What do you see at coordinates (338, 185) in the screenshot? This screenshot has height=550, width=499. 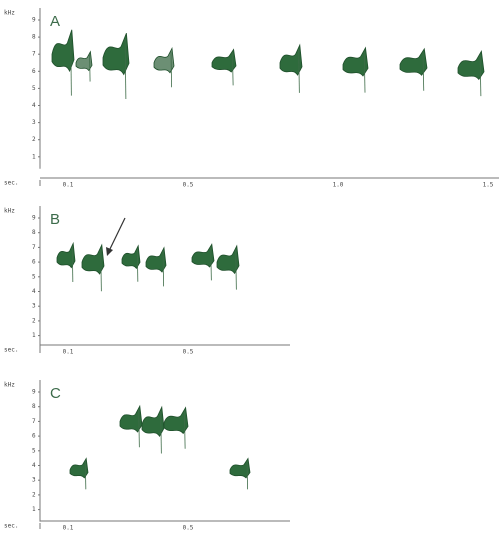 I see `x-tick-label: 1.0` at bounding box center [338, 185].